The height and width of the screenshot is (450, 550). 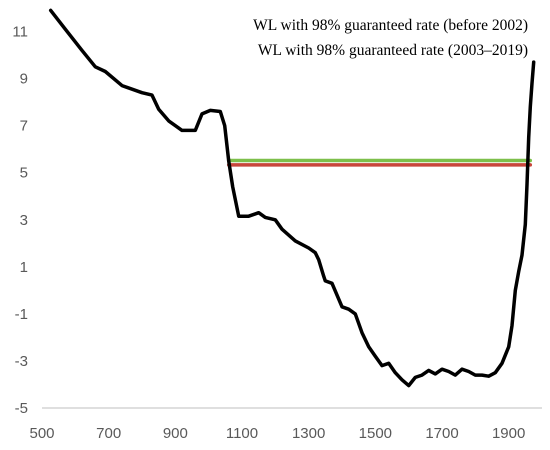 I want to click on y-tick-label: 5, so click(x=24, y=173).